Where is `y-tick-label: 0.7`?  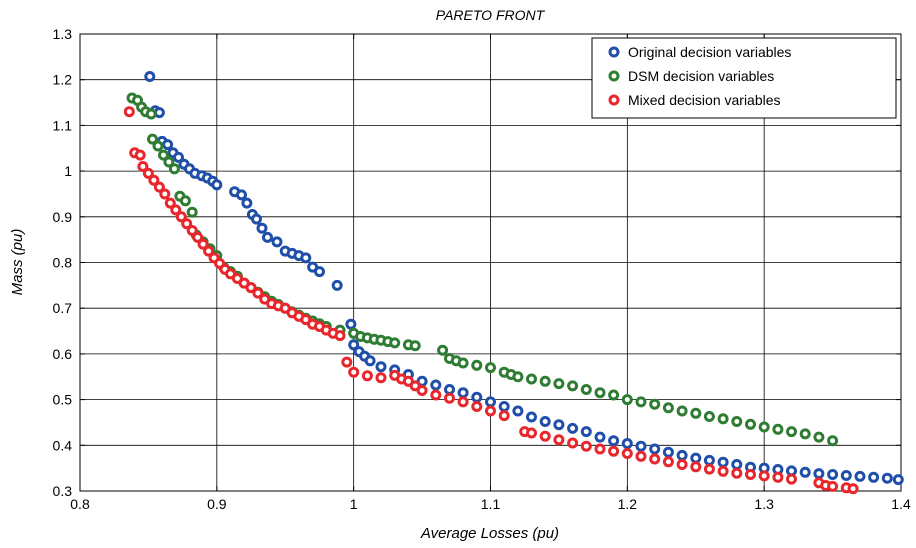 y-tick-label: 0.7 is located at coordinates (63, 308).